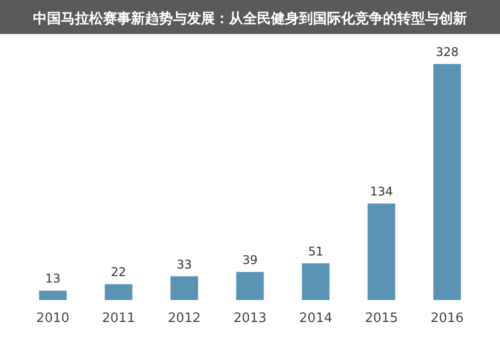 Image resolution: width=500 pixels, height=362 pixels. Describe the element at coordinates (316, 251) in the screenshot. I see `data-label: 51` at that location.